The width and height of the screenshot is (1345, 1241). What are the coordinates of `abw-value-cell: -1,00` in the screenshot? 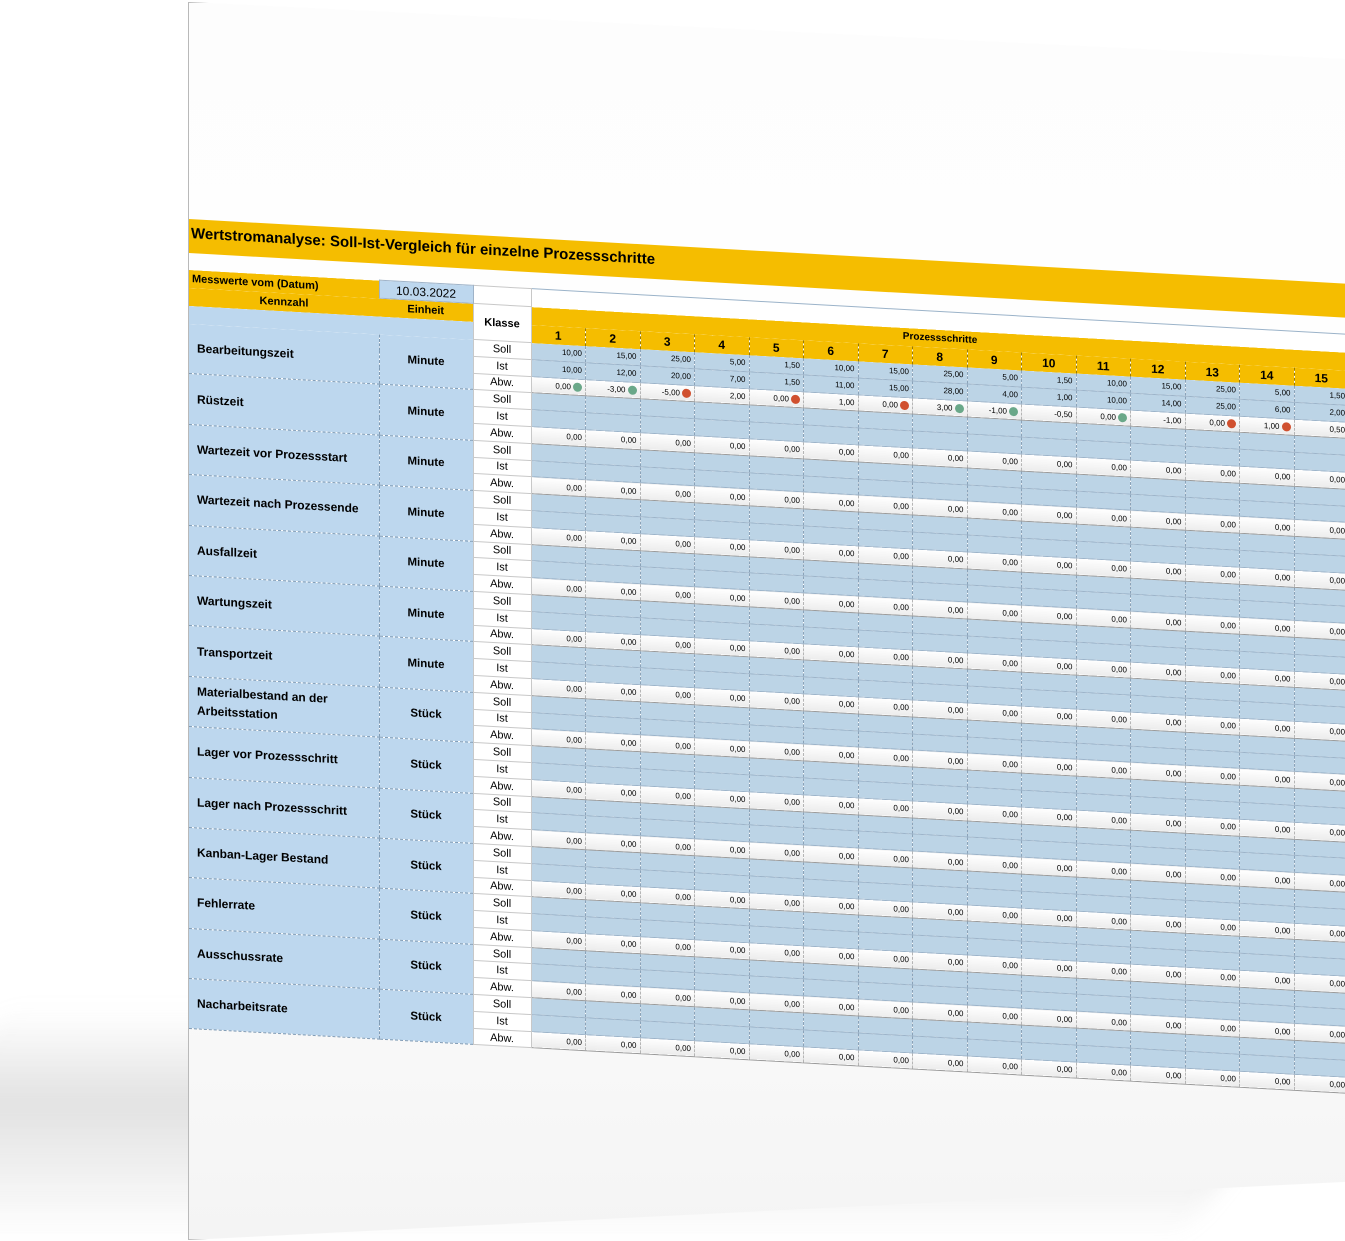 It's located at (1157, 419).